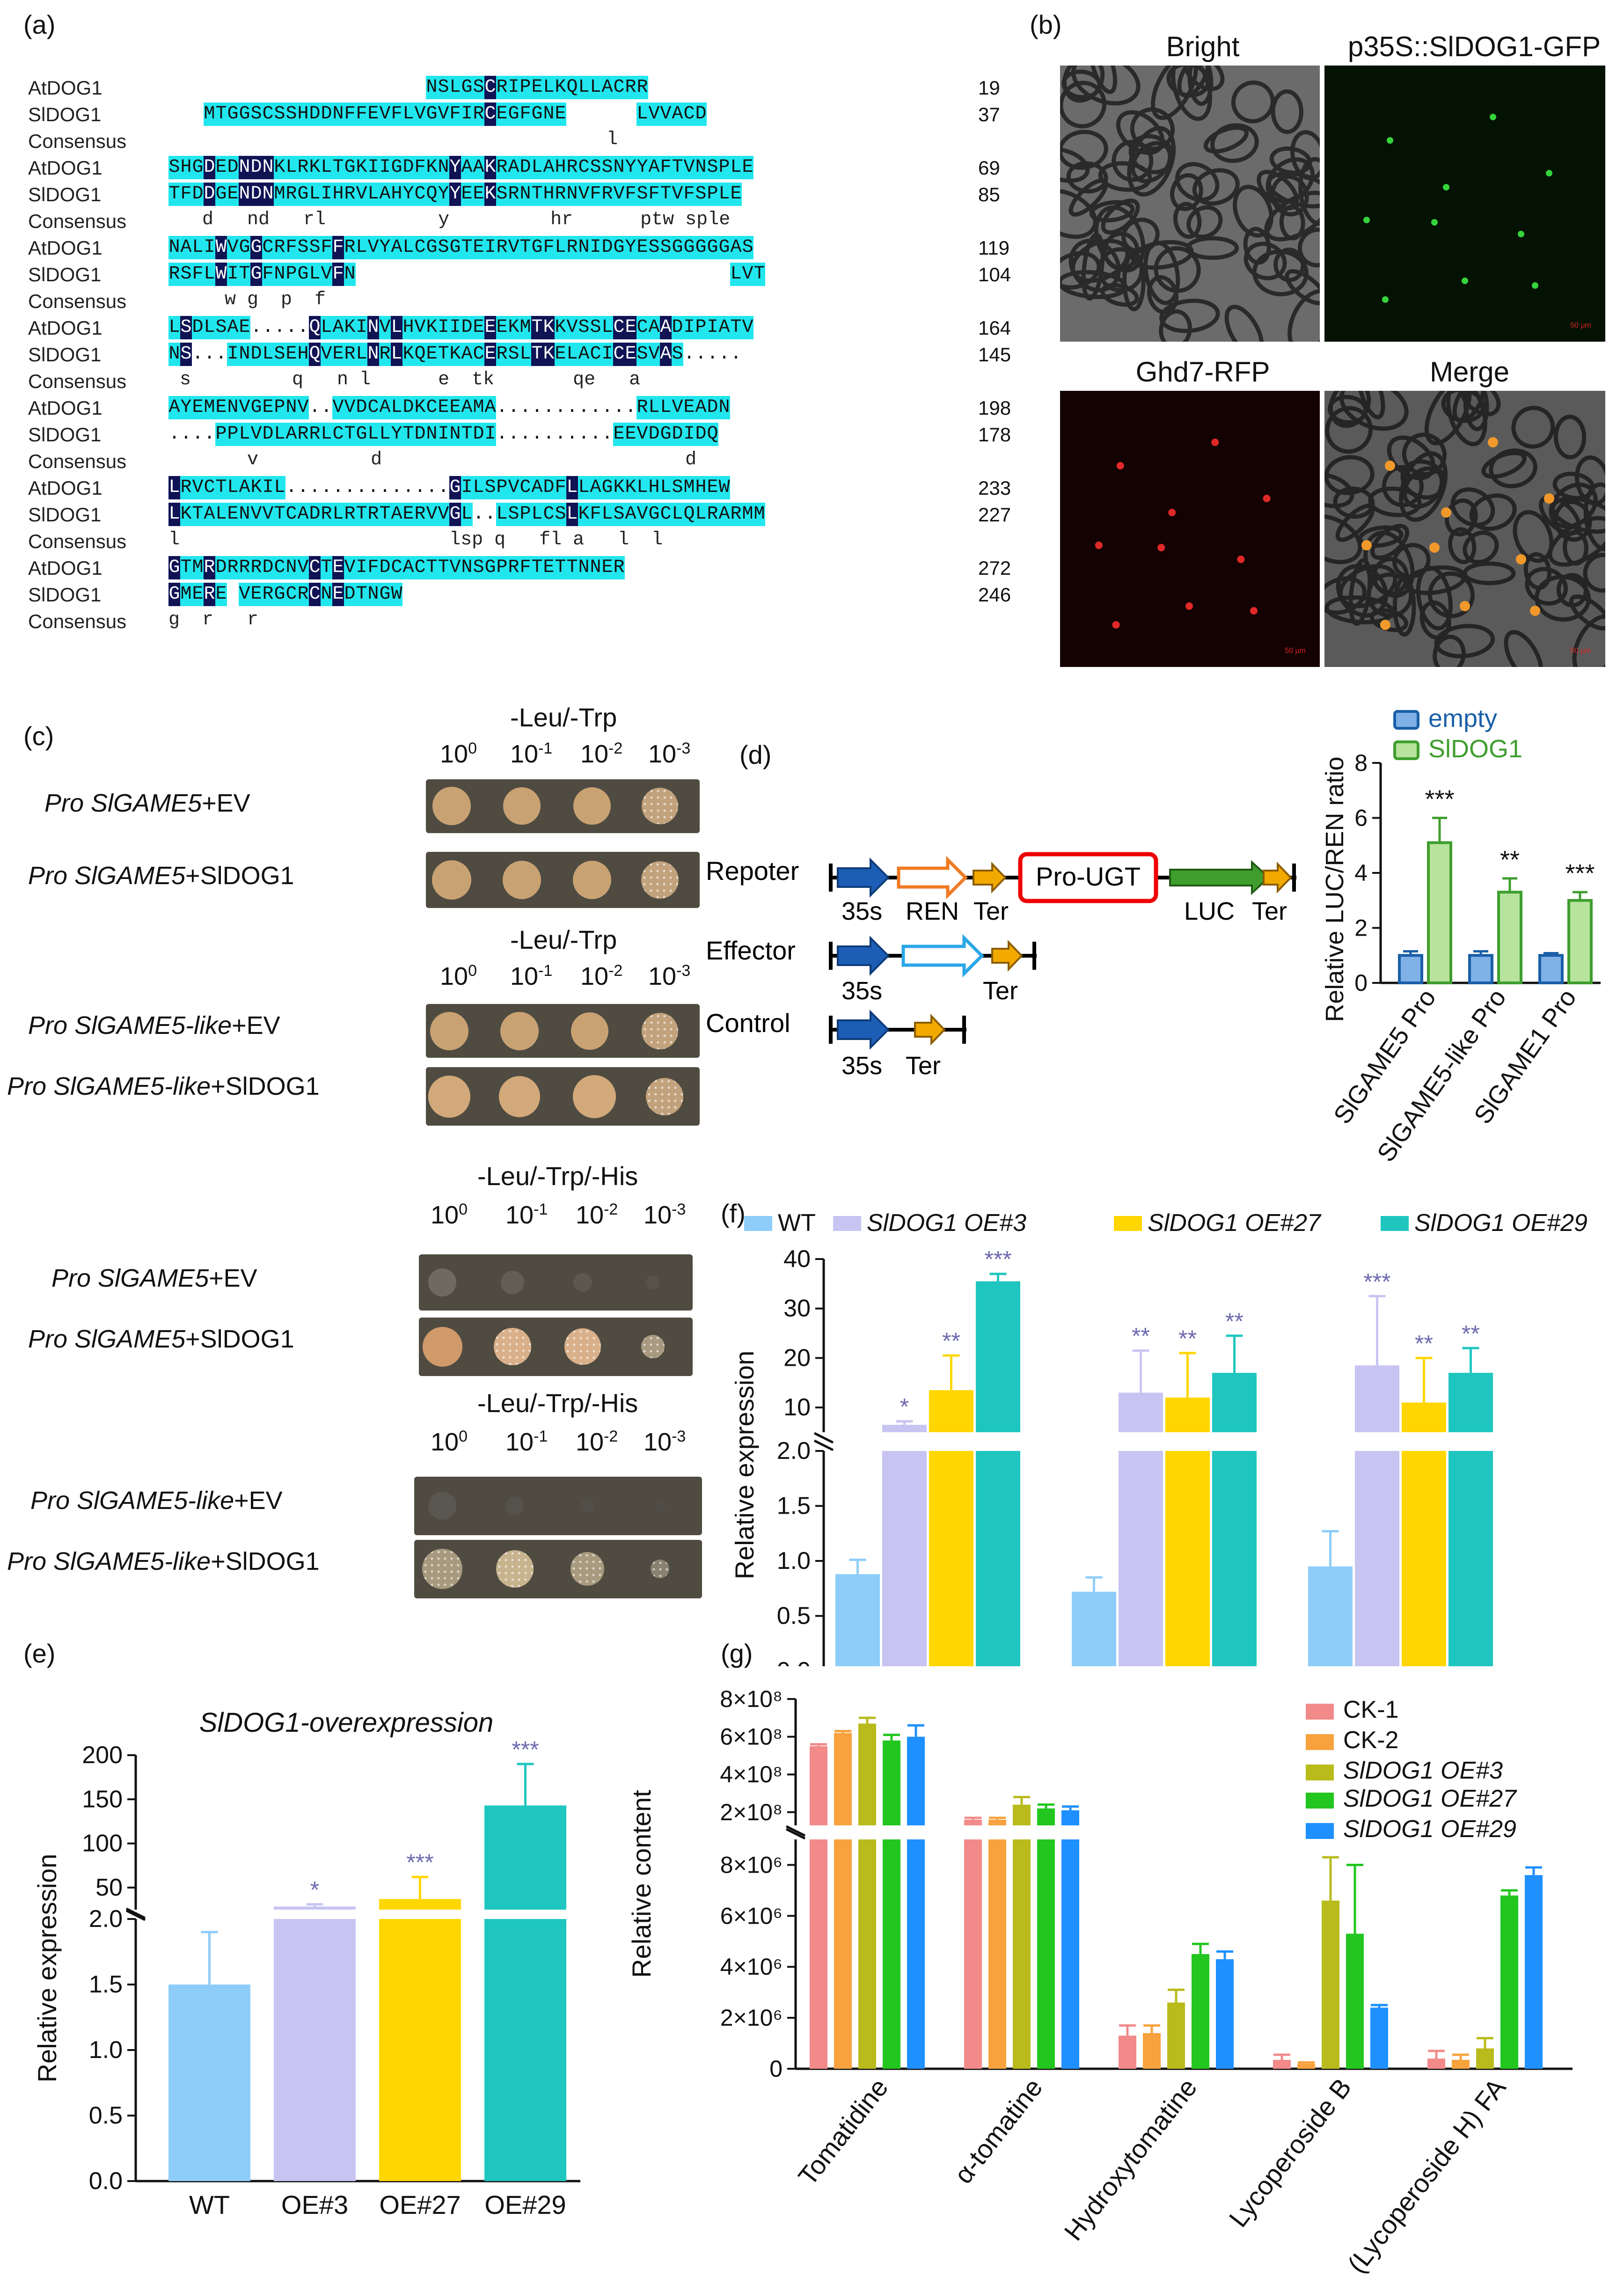 This screenshot has height=2285, width=1624. Describe the element at coordinates (420, 194) in the screenshot. I see `residue: C` at that location.